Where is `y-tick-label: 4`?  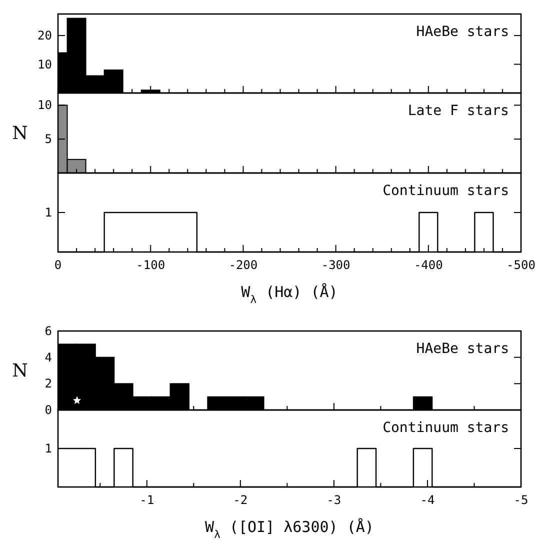
y-tick-label: 4 is located at coordinates (48, 357).